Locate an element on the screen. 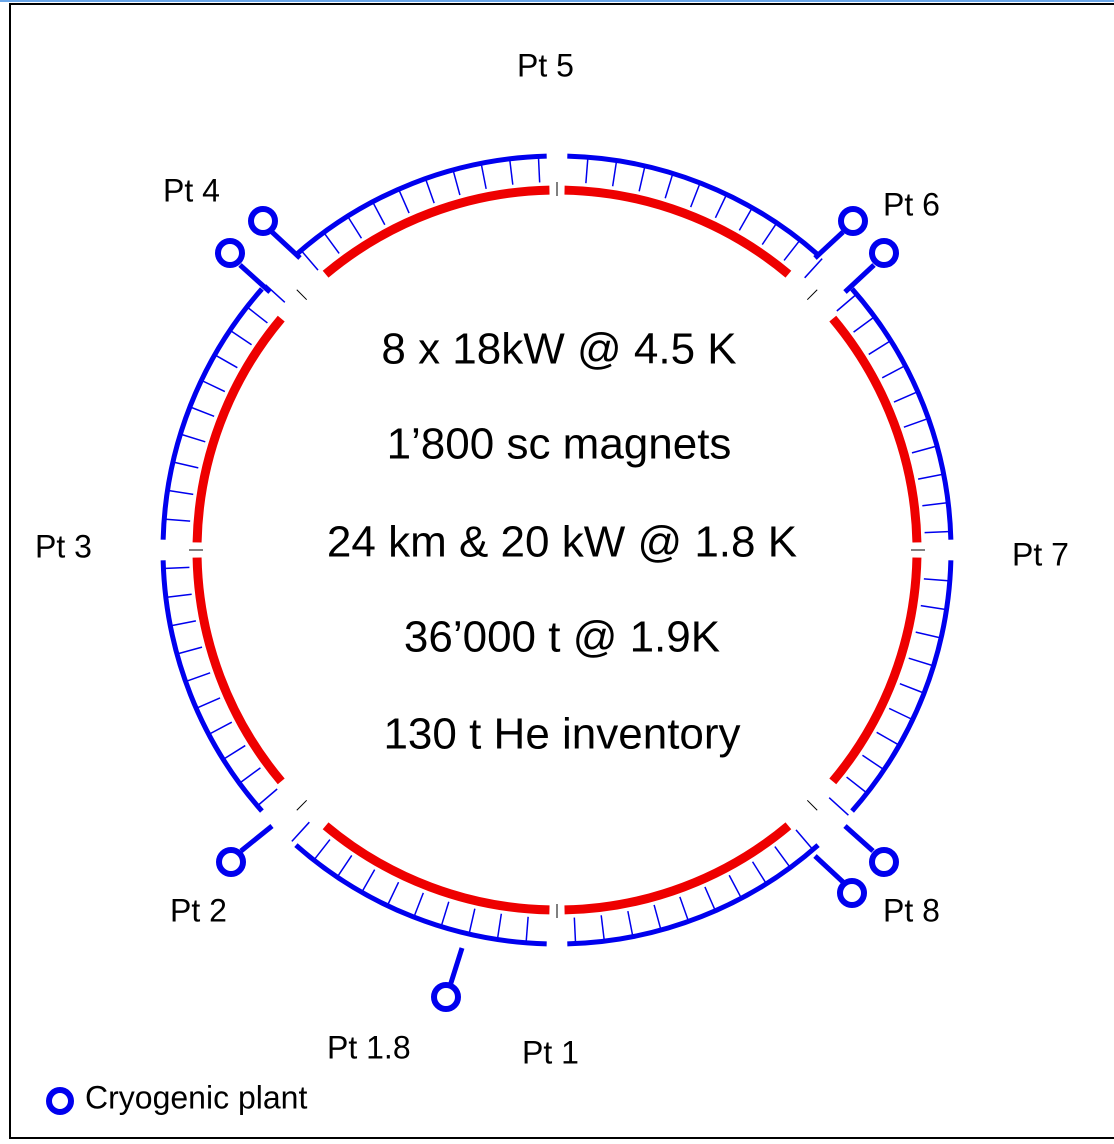 This screenshot has height=1144, width=1114. center-text: 36’000 t @ 1.9K is located at coordinates (562, 637).